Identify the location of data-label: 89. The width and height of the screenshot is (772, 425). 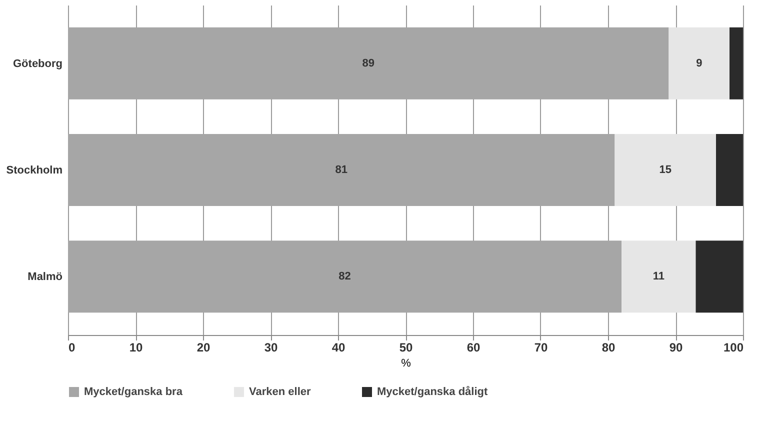
(368, 63).